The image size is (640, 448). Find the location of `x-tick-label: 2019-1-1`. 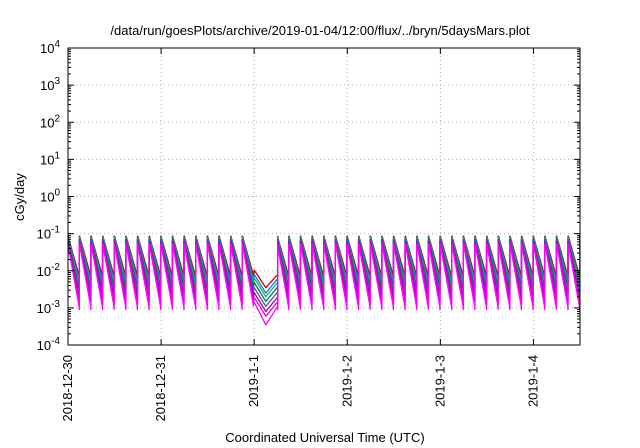

x-tick-label: 2019-1-1 is located at coordinates (253, 381).